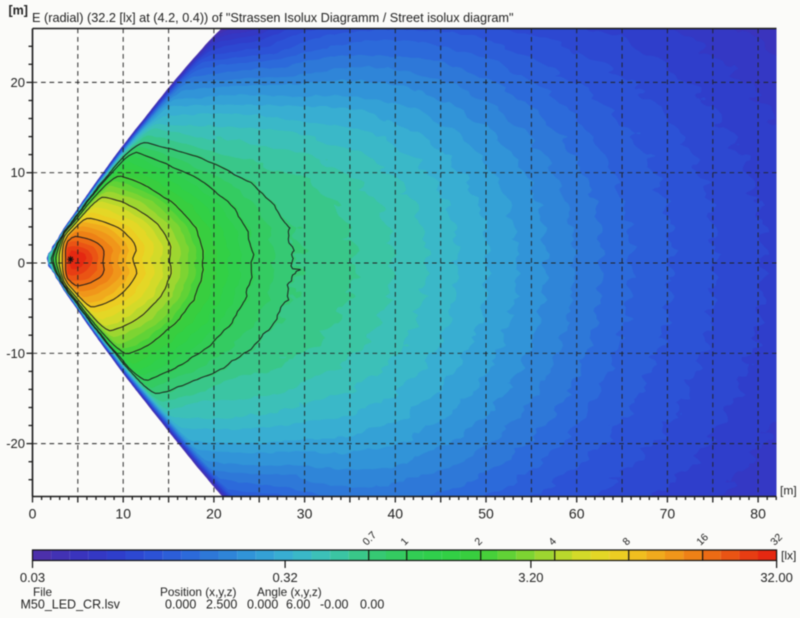 The image size is (800, 618). I want to click on svg-text: -10, so click(15, 353).